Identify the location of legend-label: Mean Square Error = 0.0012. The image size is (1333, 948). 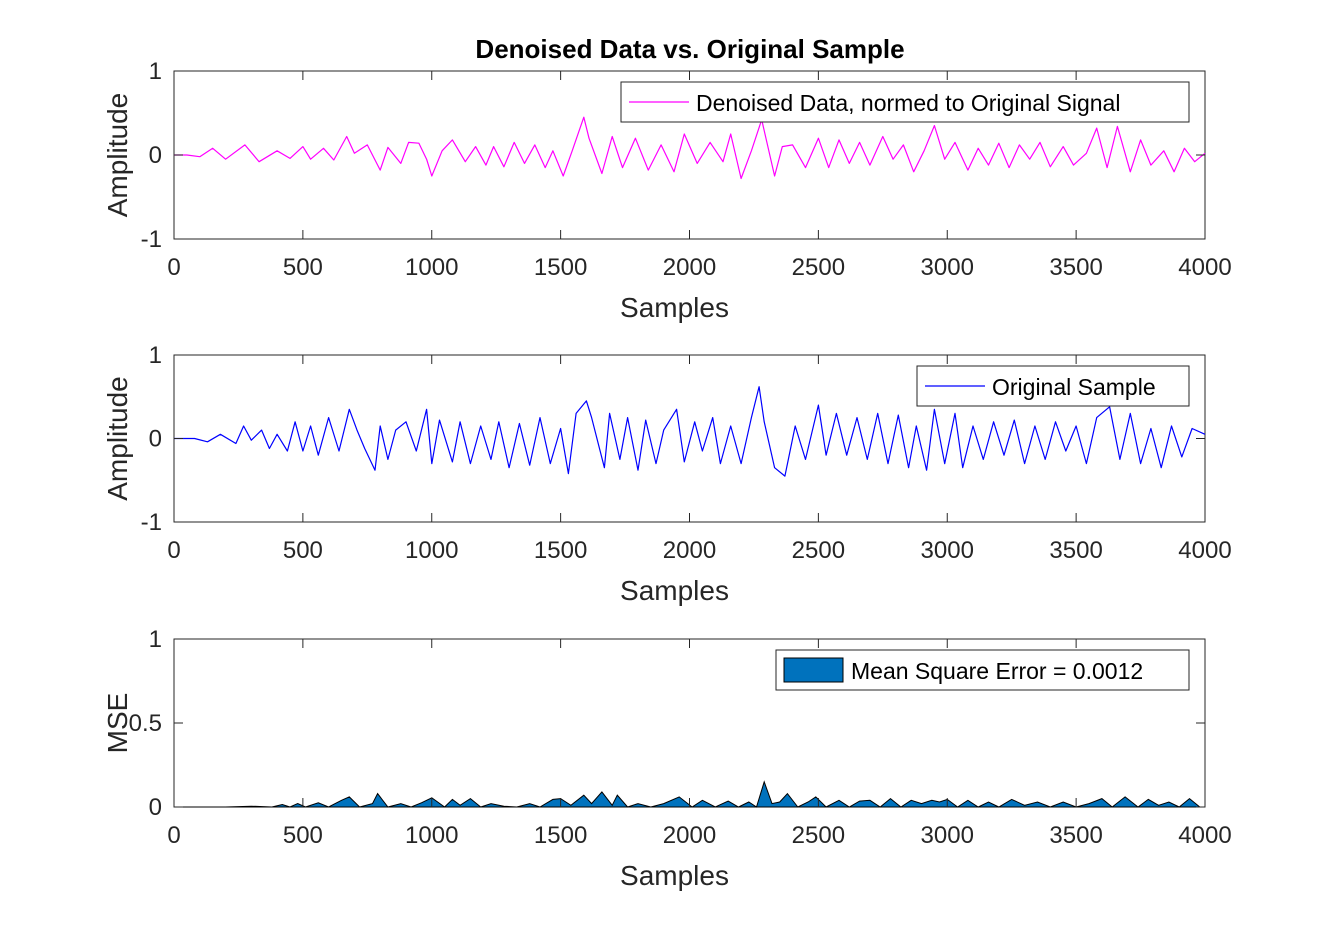
(997, 671).